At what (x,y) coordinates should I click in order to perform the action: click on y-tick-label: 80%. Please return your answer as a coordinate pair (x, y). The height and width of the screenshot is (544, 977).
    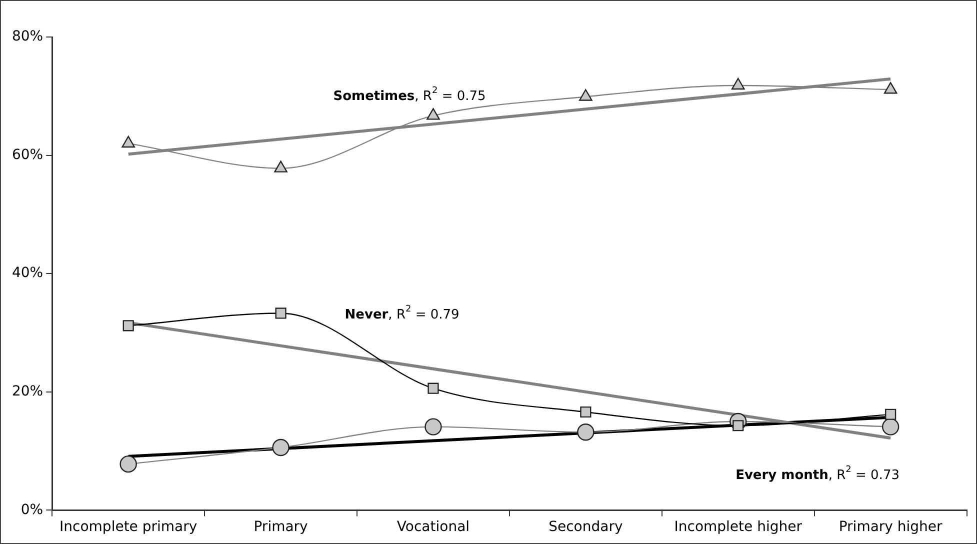
    Looking at the image, I should click on (28, 36).